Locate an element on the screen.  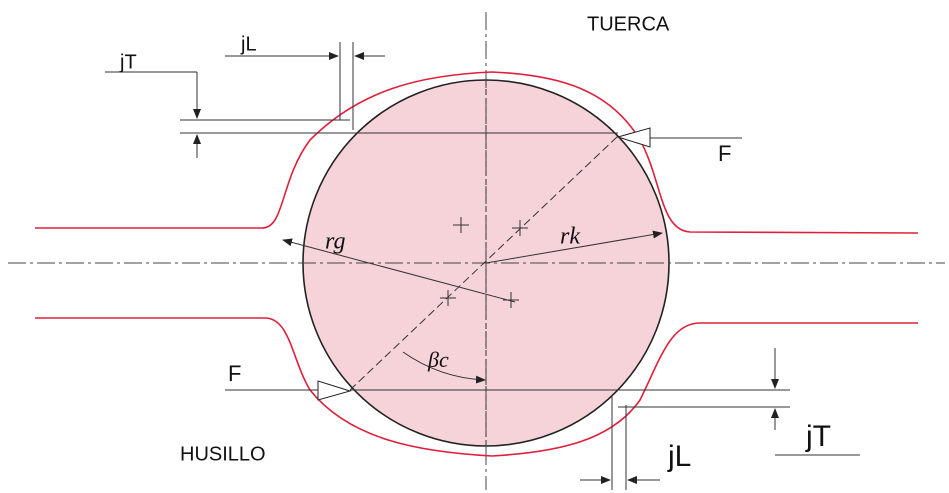
nut-label: TUERCA is located at coordinates (628, 24).